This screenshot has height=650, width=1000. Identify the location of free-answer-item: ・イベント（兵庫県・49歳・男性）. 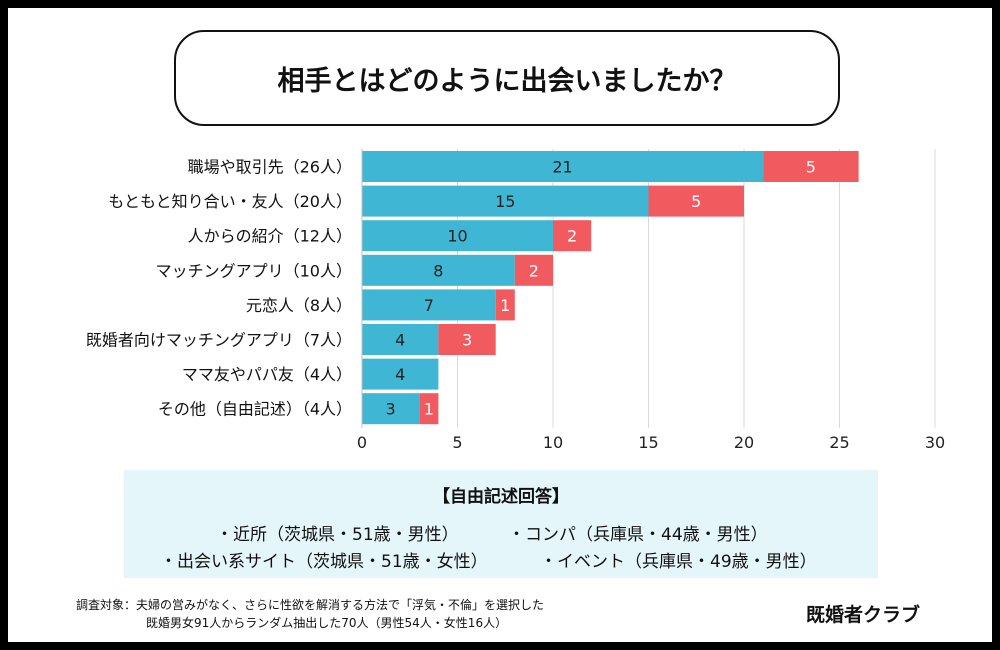
(678, 562).